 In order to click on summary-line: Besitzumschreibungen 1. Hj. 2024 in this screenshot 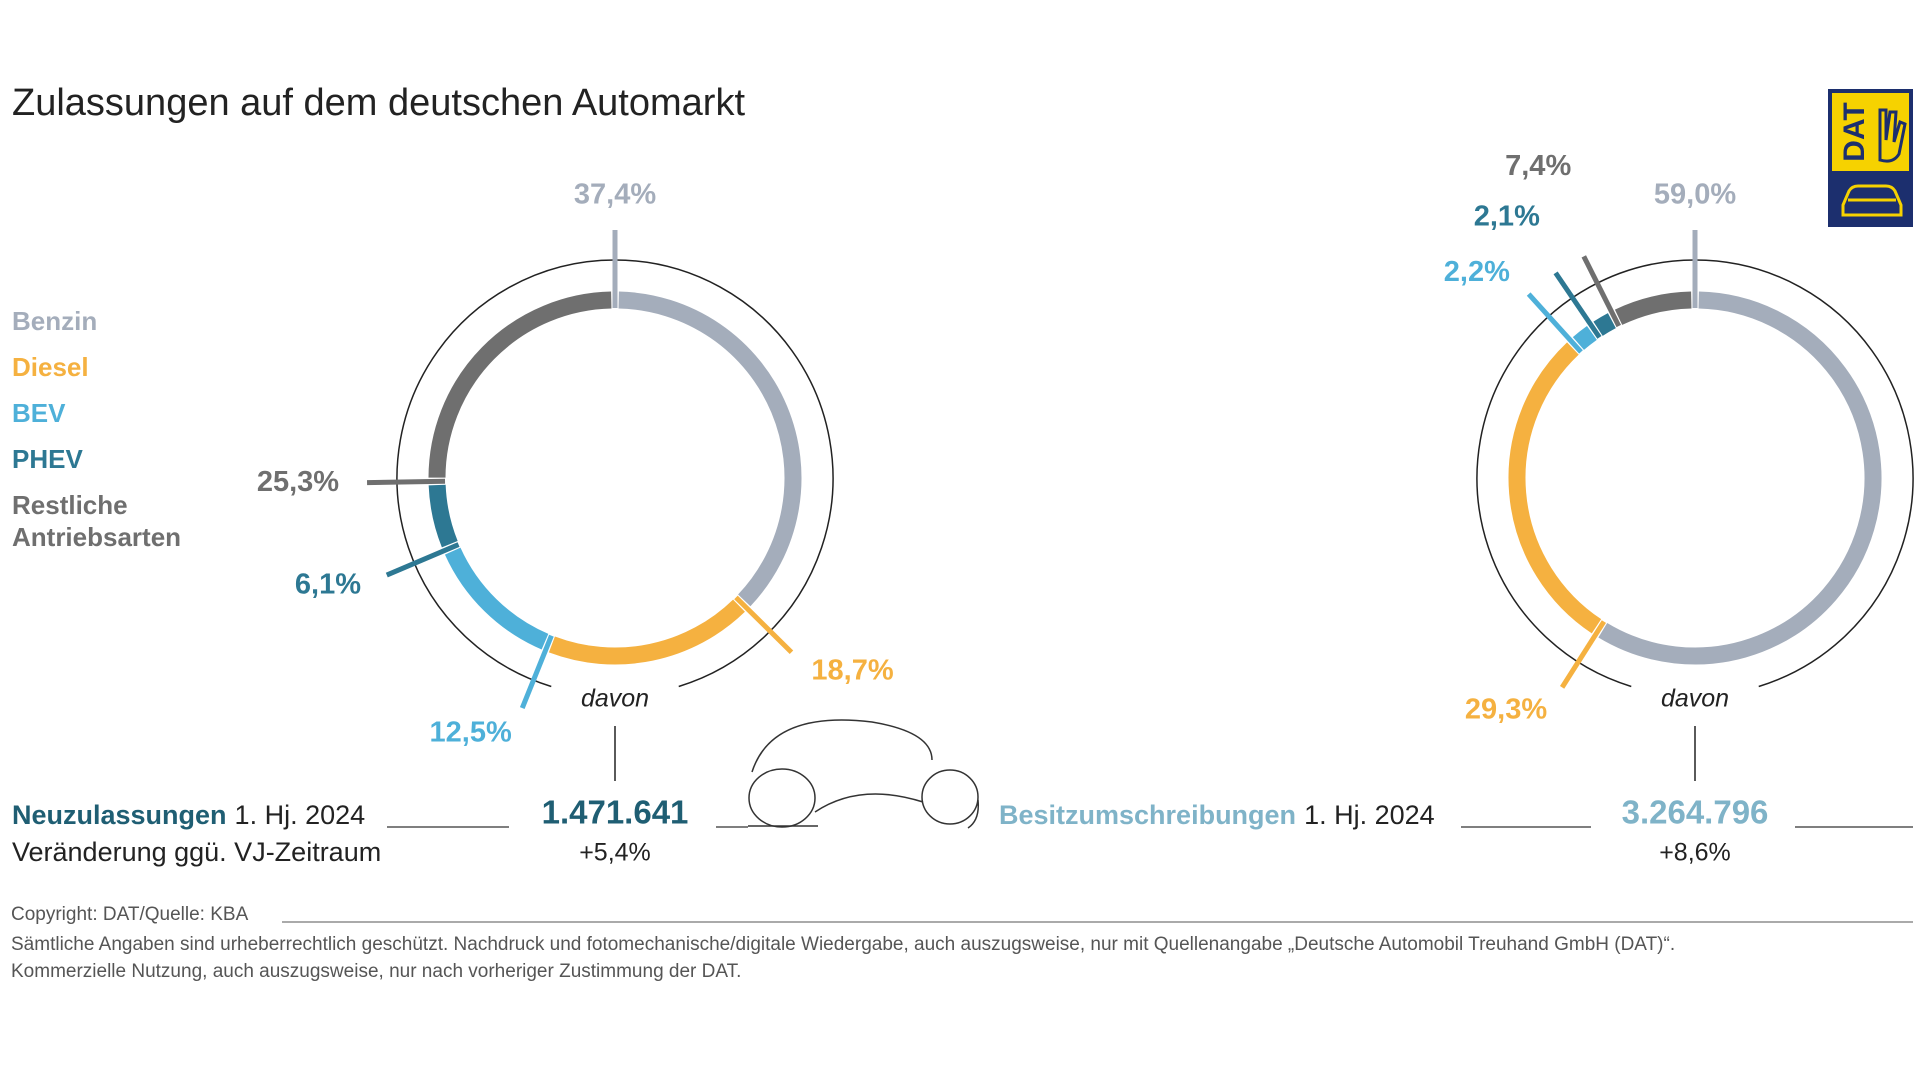, I will do `click(1217, 815)`.